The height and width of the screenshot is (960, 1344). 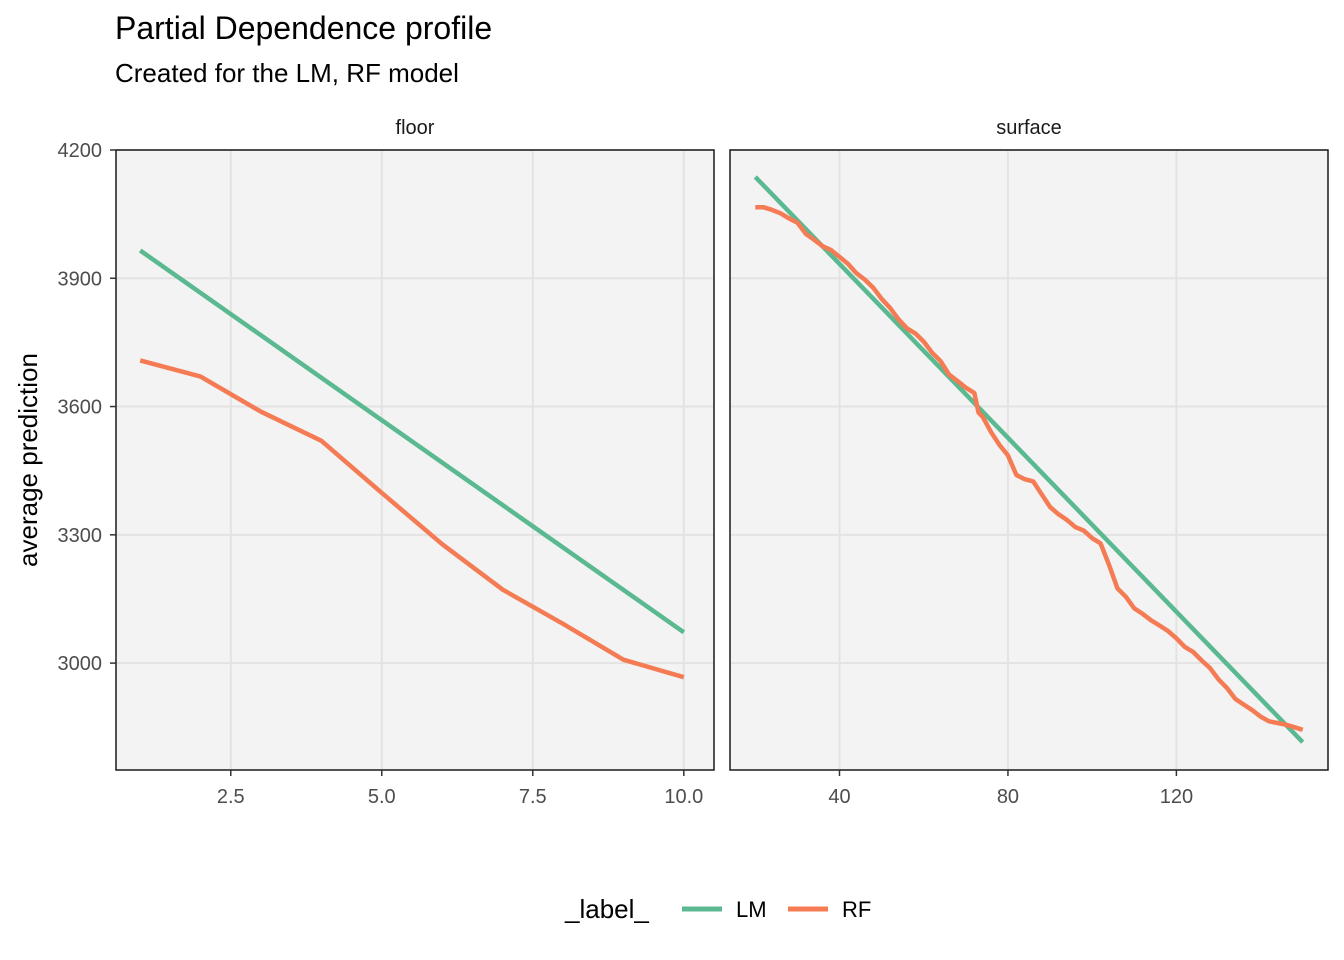 What do you see at coordinates (1176, 797) in the screenshot?
I see `x-tick-label: 120` at bounding box center [1176, 797].